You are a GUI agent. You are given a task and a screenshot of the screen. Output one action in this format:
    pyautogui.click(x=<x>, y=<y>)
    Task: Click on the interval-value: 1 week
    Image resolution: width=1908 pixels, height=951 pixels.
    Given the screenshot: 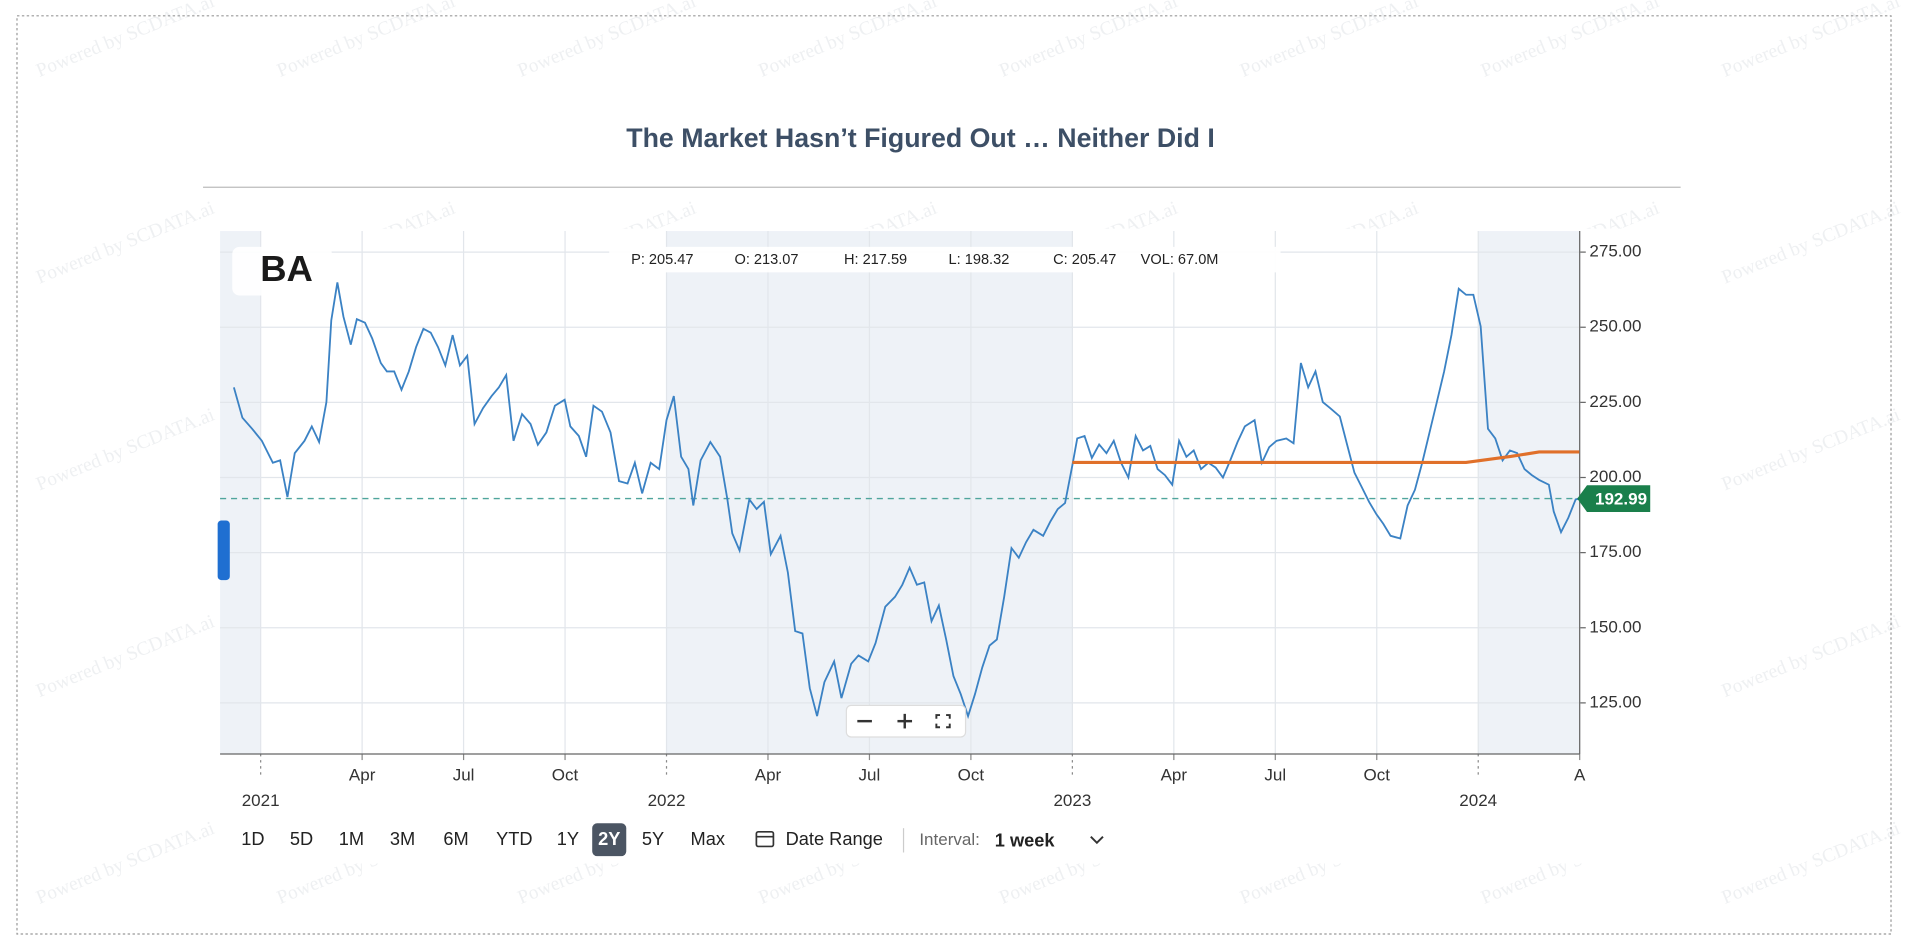 What is the action you would take?
    pyautogui.click(x=1025, y=839)
    